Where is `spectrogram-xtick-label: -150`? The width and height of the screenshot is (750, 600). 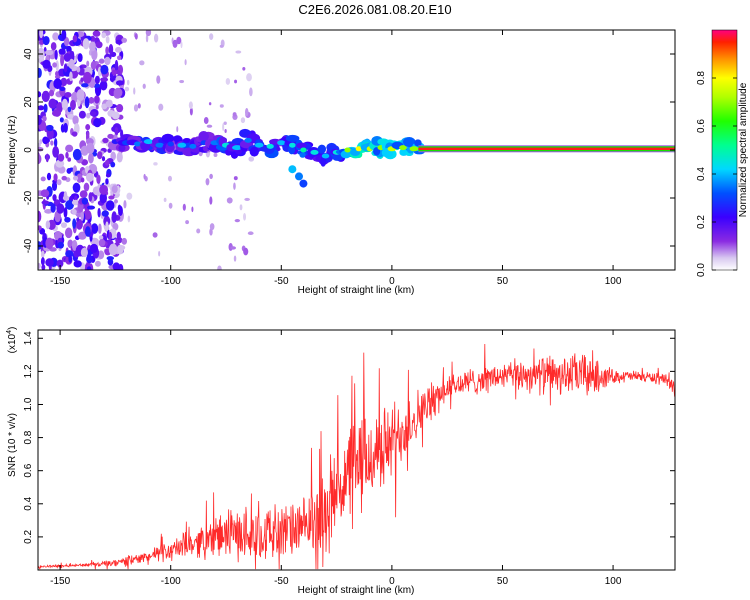 spectrogram-xtick-label: -150 is located at coordinates (60, 281).